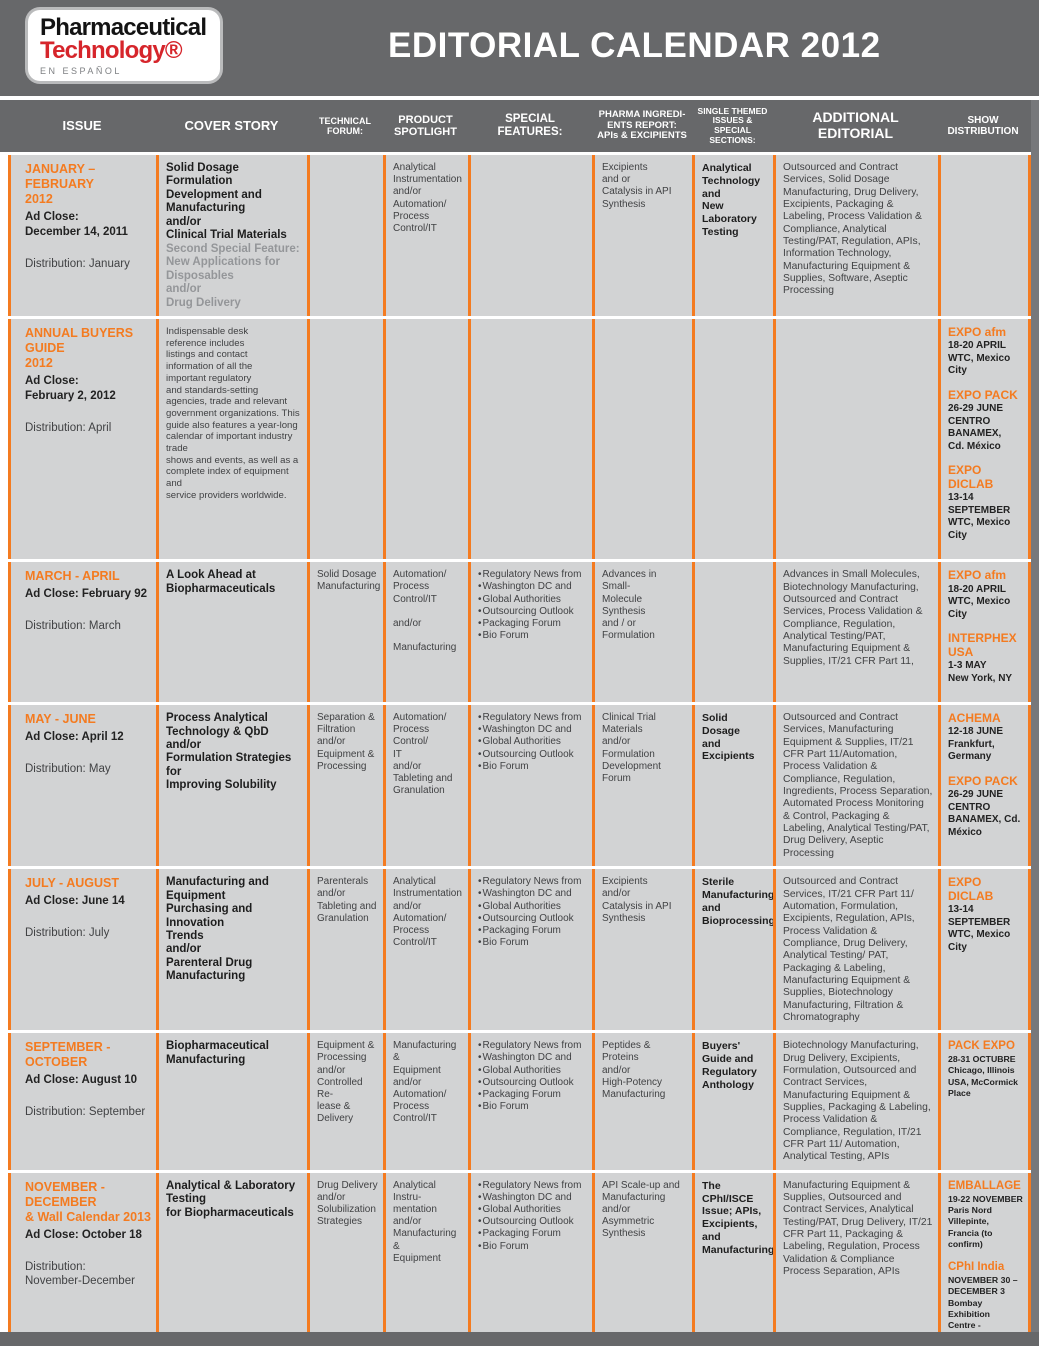  Describe the element at coordinates (986, 235) in the screenshot. I see `show-distribution-cell` at that location.